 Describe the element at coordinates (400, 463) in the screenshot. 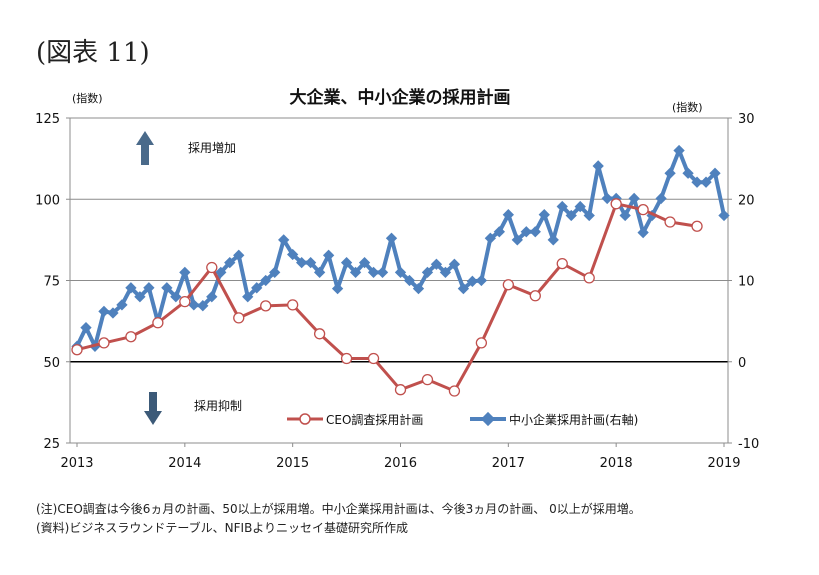

I see `x-tick-label: 2016` at that location.